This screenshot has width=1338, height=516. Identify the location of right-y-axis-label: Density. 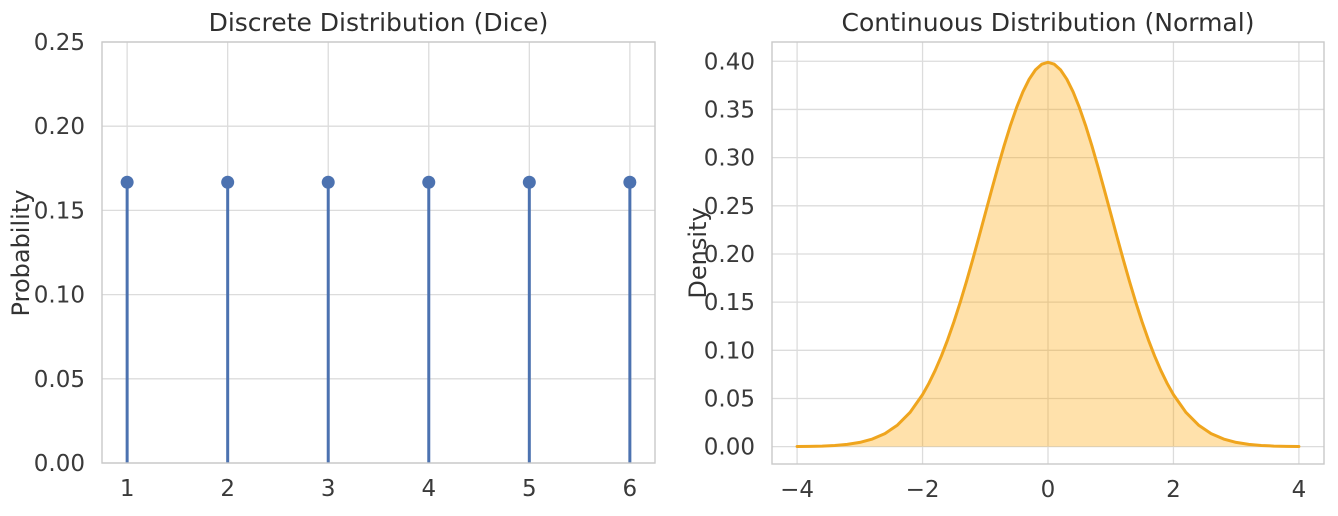
(698, 253).